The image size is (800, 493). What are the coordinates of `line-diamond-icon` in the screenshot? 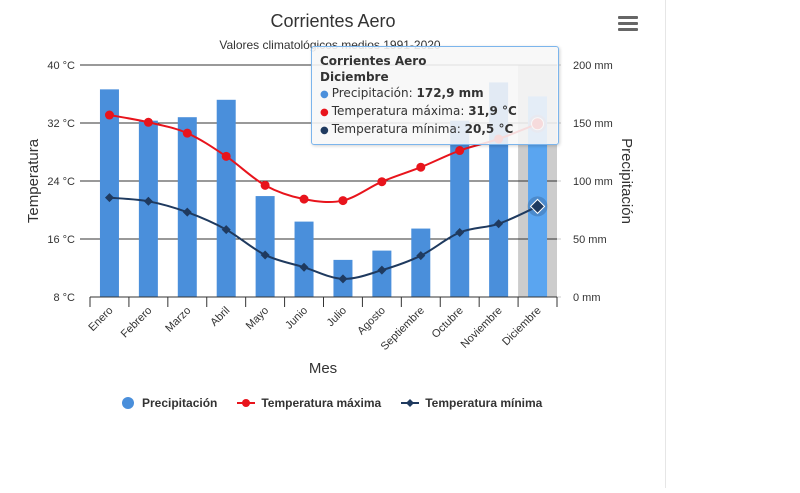 It's located at (410, 403).